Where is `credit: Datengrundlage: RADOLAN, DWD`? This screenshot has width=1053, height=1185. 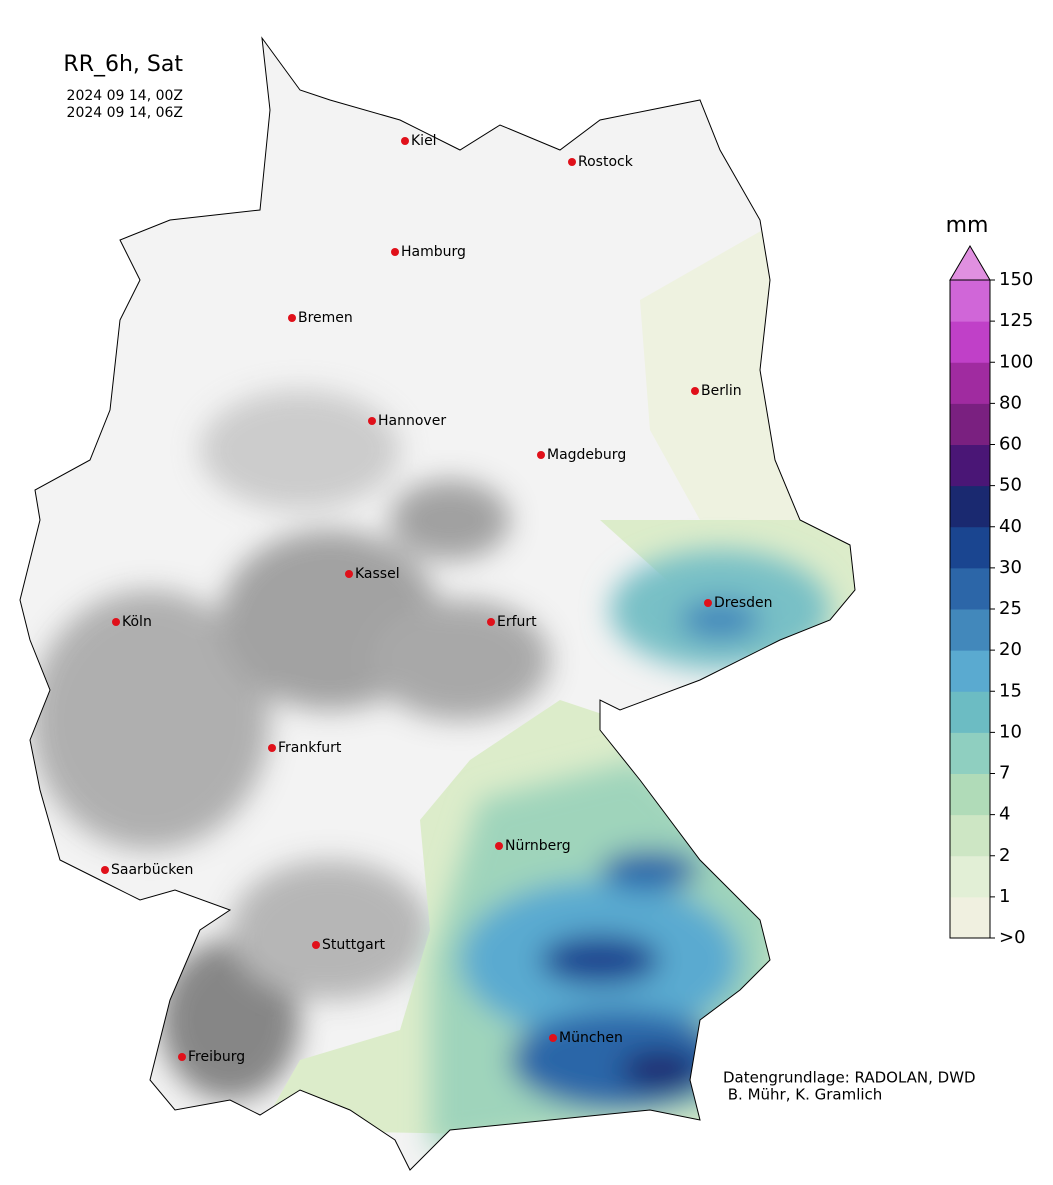 credit: Datengrundlage: RADOLAN, DWD is located at coordinates (849, 1078).